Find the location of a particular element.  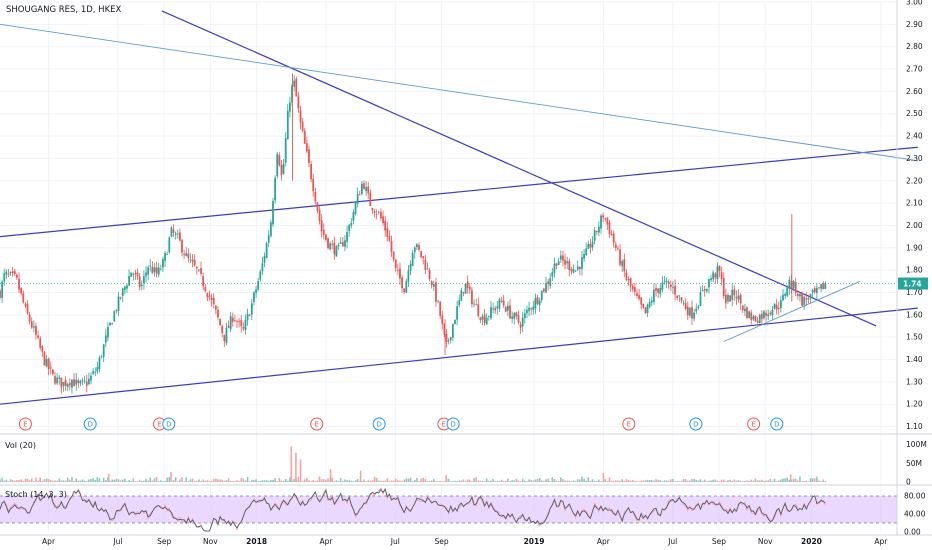

trendline is located at coordinates (792, 311).